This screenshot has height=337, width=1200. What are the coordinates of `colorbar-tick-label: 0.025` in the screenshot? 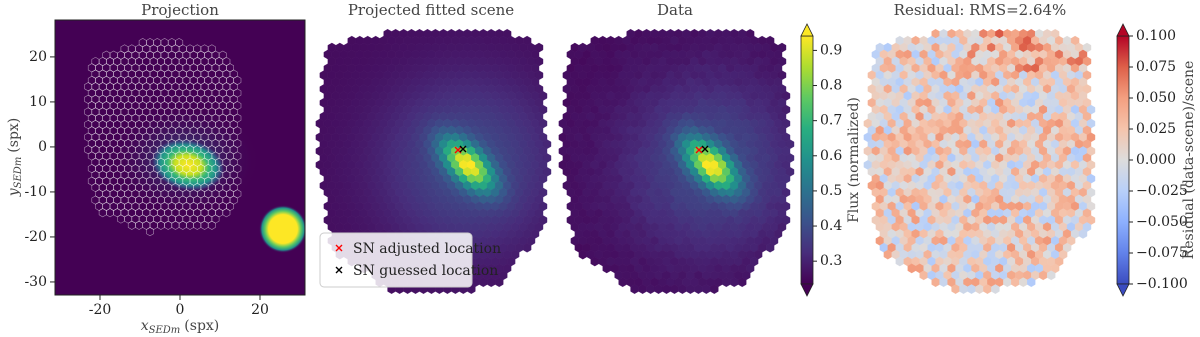 It's located at (1156, 129).